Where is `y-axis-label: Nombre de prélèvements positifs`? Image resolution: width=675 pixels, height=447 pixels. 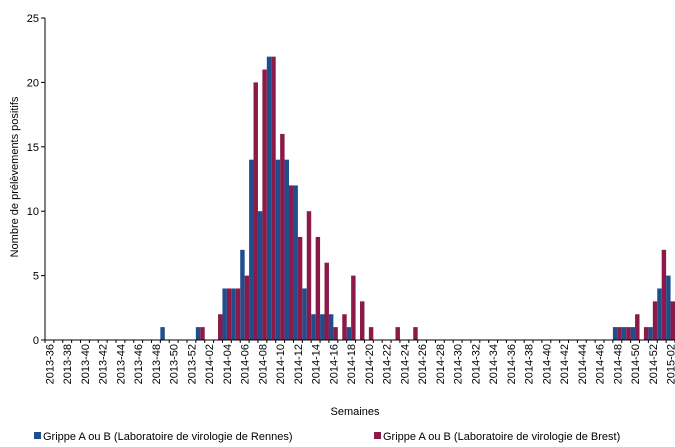 y-axis-label: Nombre de prélèvements positifs is located at coordinates (15, 176).